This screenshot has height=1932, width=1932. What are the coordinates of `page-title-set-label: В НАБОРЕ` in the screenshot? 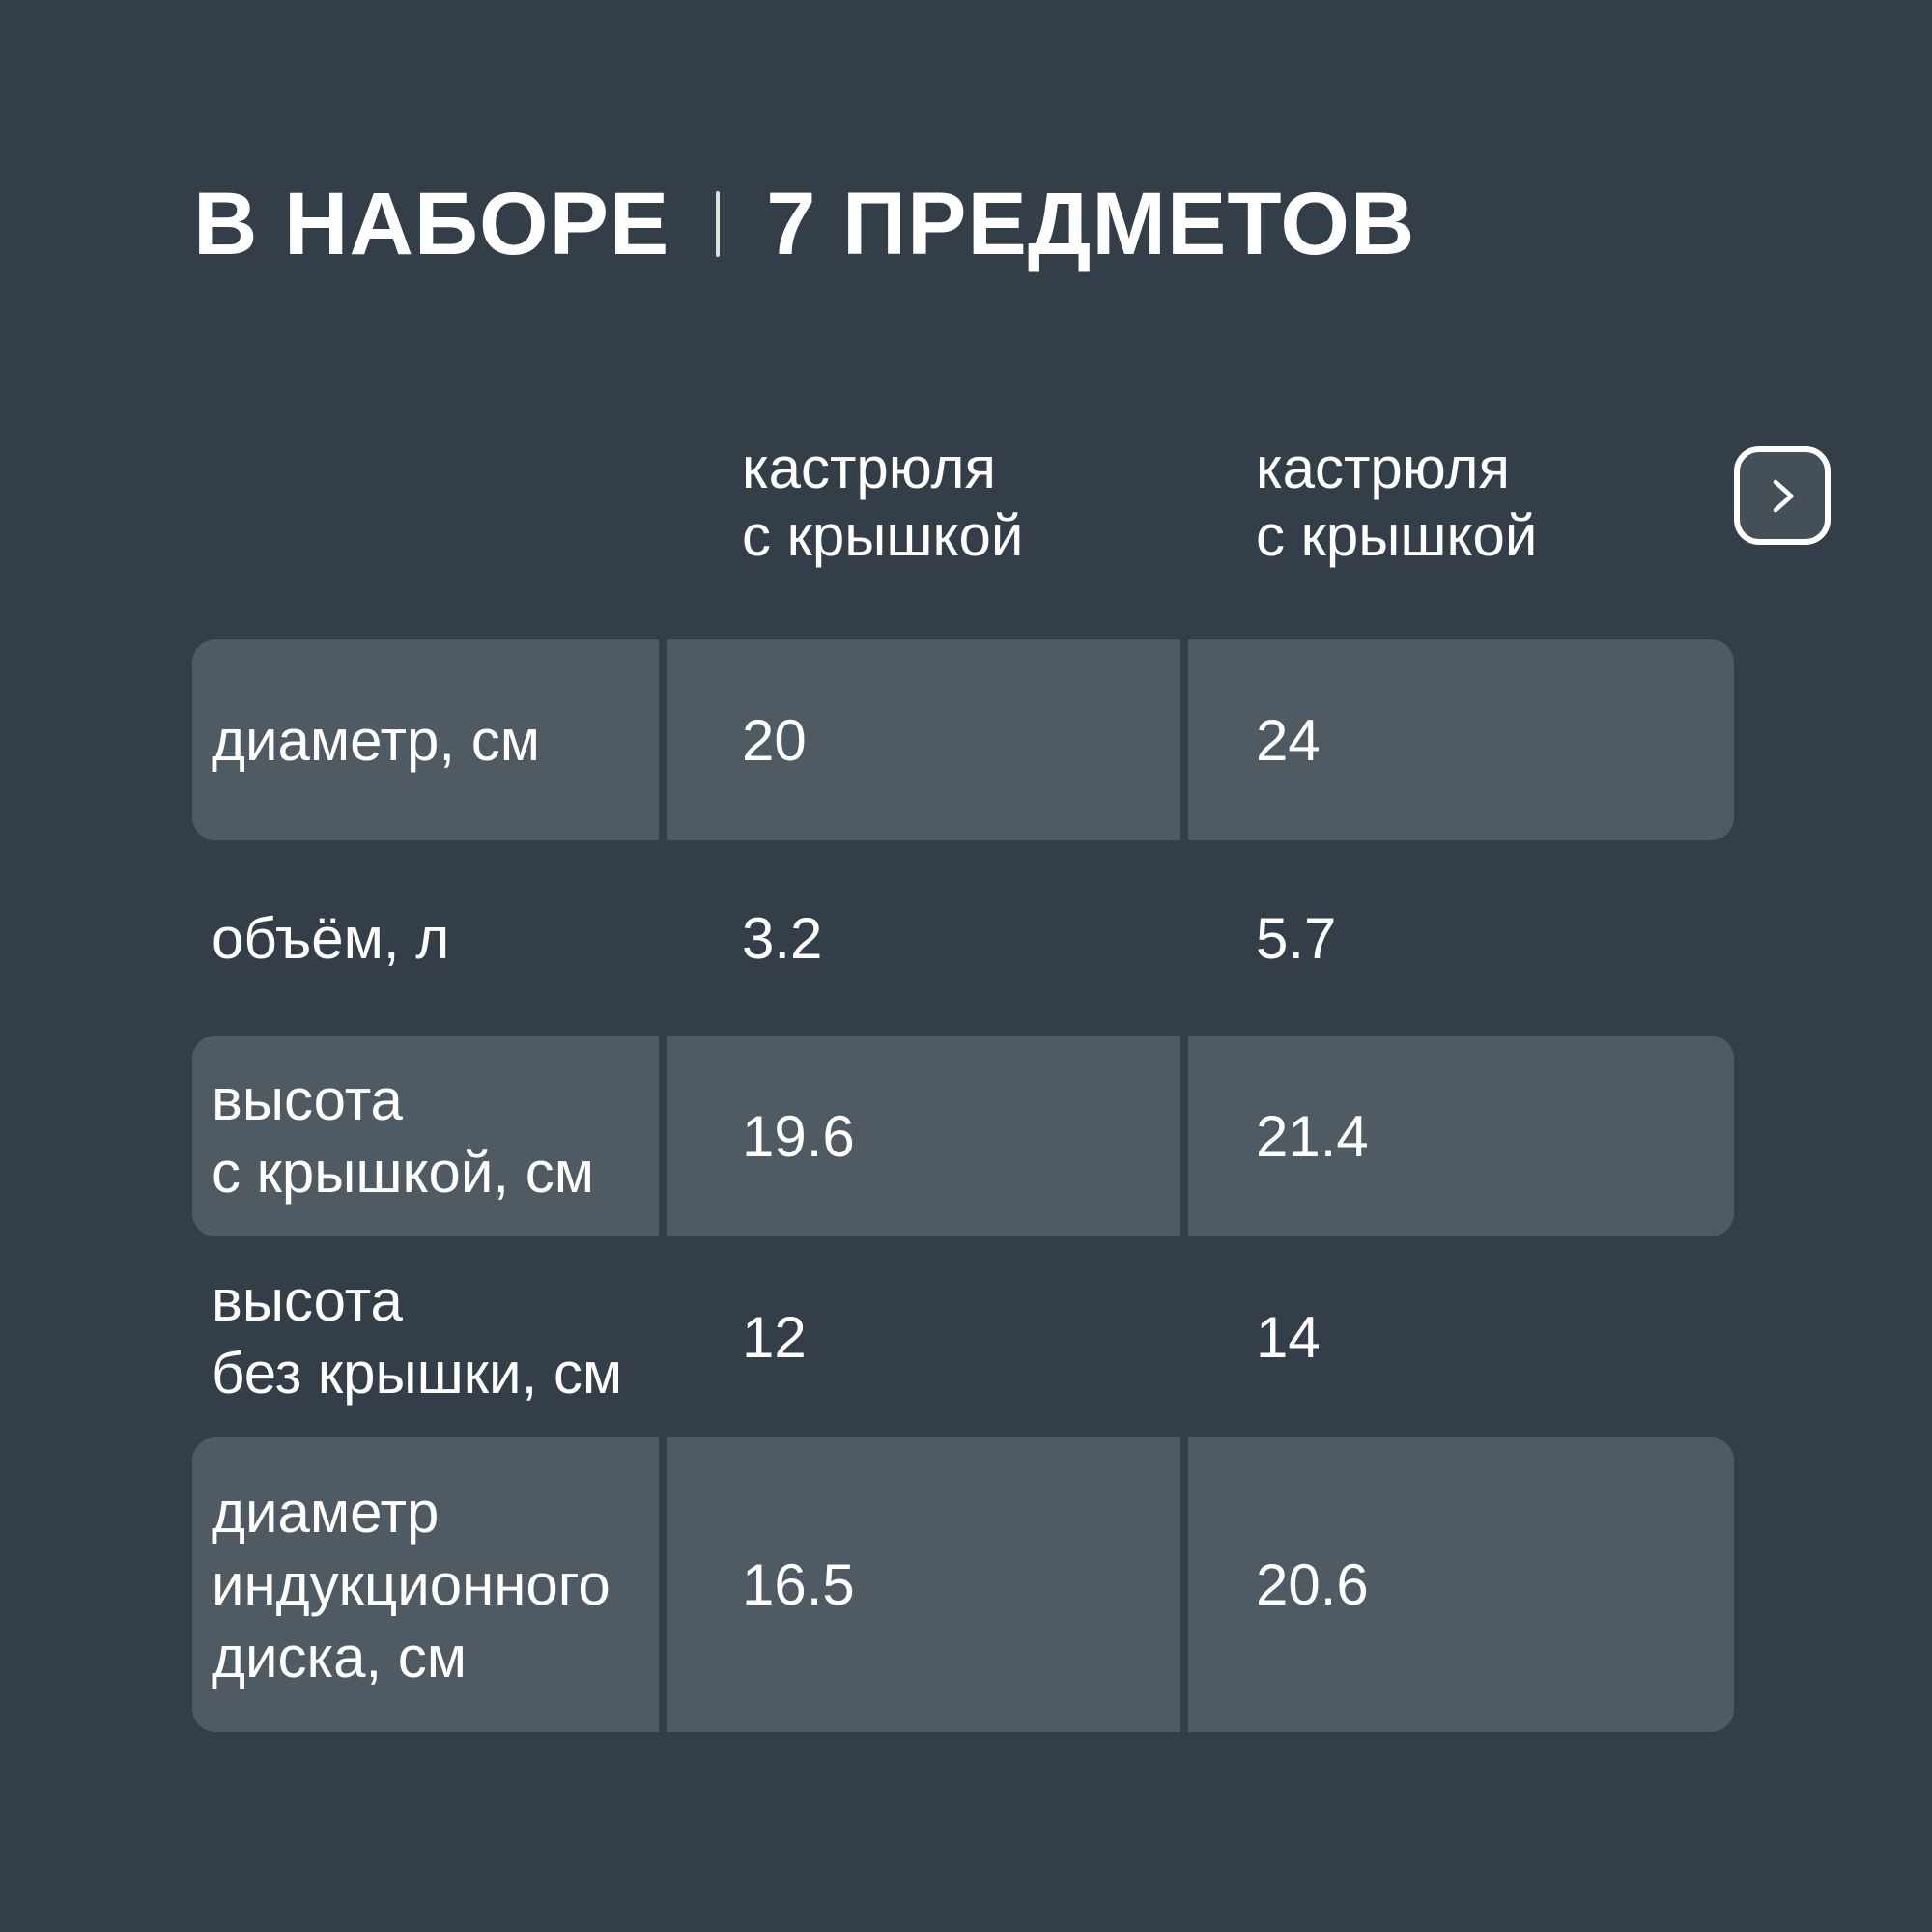 It's located at (431, 224).